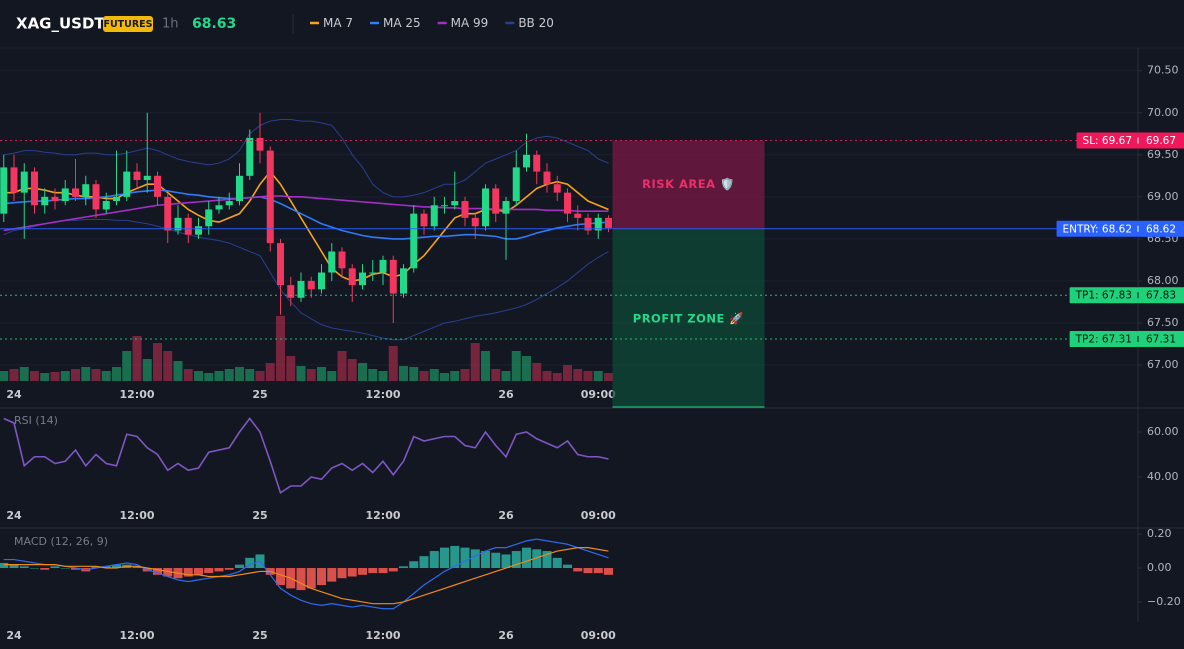  Describe the element at coordinates (170, 24) in the screenshot. I see `interval: 1h` at that location.